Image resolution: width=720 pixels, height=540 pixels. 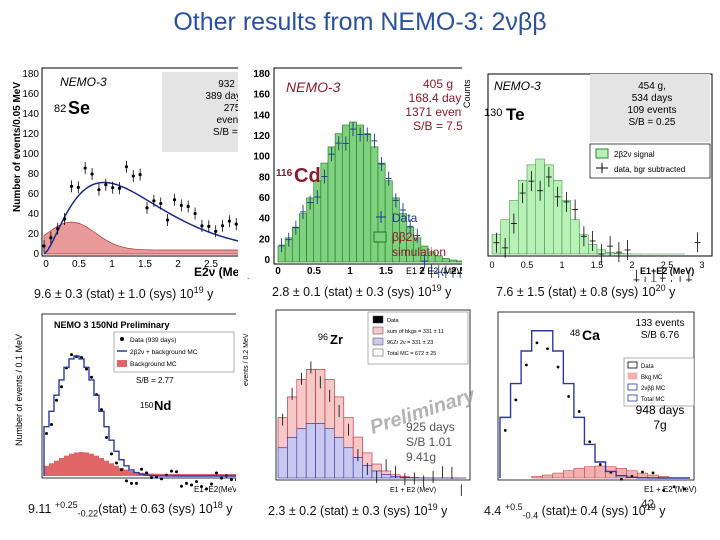 What do you see at coordinates (561, 265) in the screenshot?
I see `te130-xtick-1: 1` at bounding box center [561, 265].